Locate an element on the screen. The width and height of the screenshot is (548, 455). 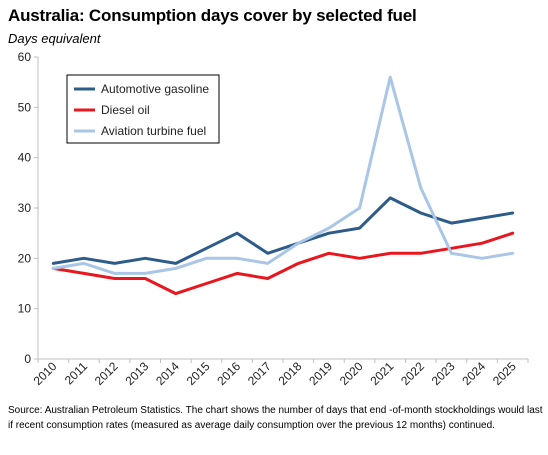
y-tick-label: 40 is located at coordinates (25, 158).